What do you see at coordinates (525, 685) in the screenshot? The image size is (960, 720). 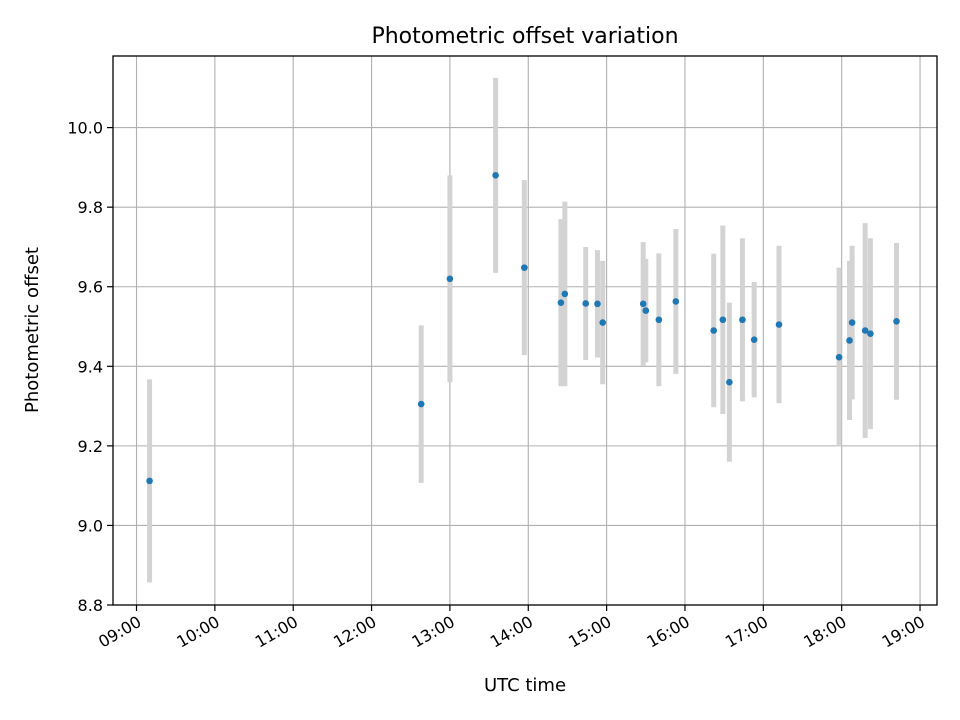 I see `x-axis-label: UTC time` at bounding box center [525, 685].